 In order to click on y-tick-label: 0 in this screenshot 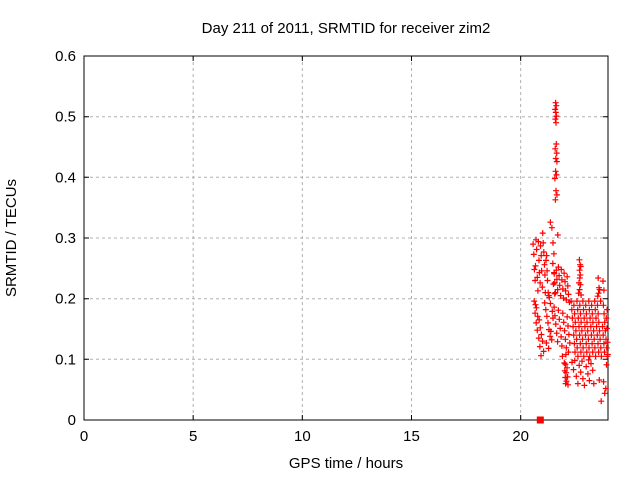, I will do `click(72, 420)`.